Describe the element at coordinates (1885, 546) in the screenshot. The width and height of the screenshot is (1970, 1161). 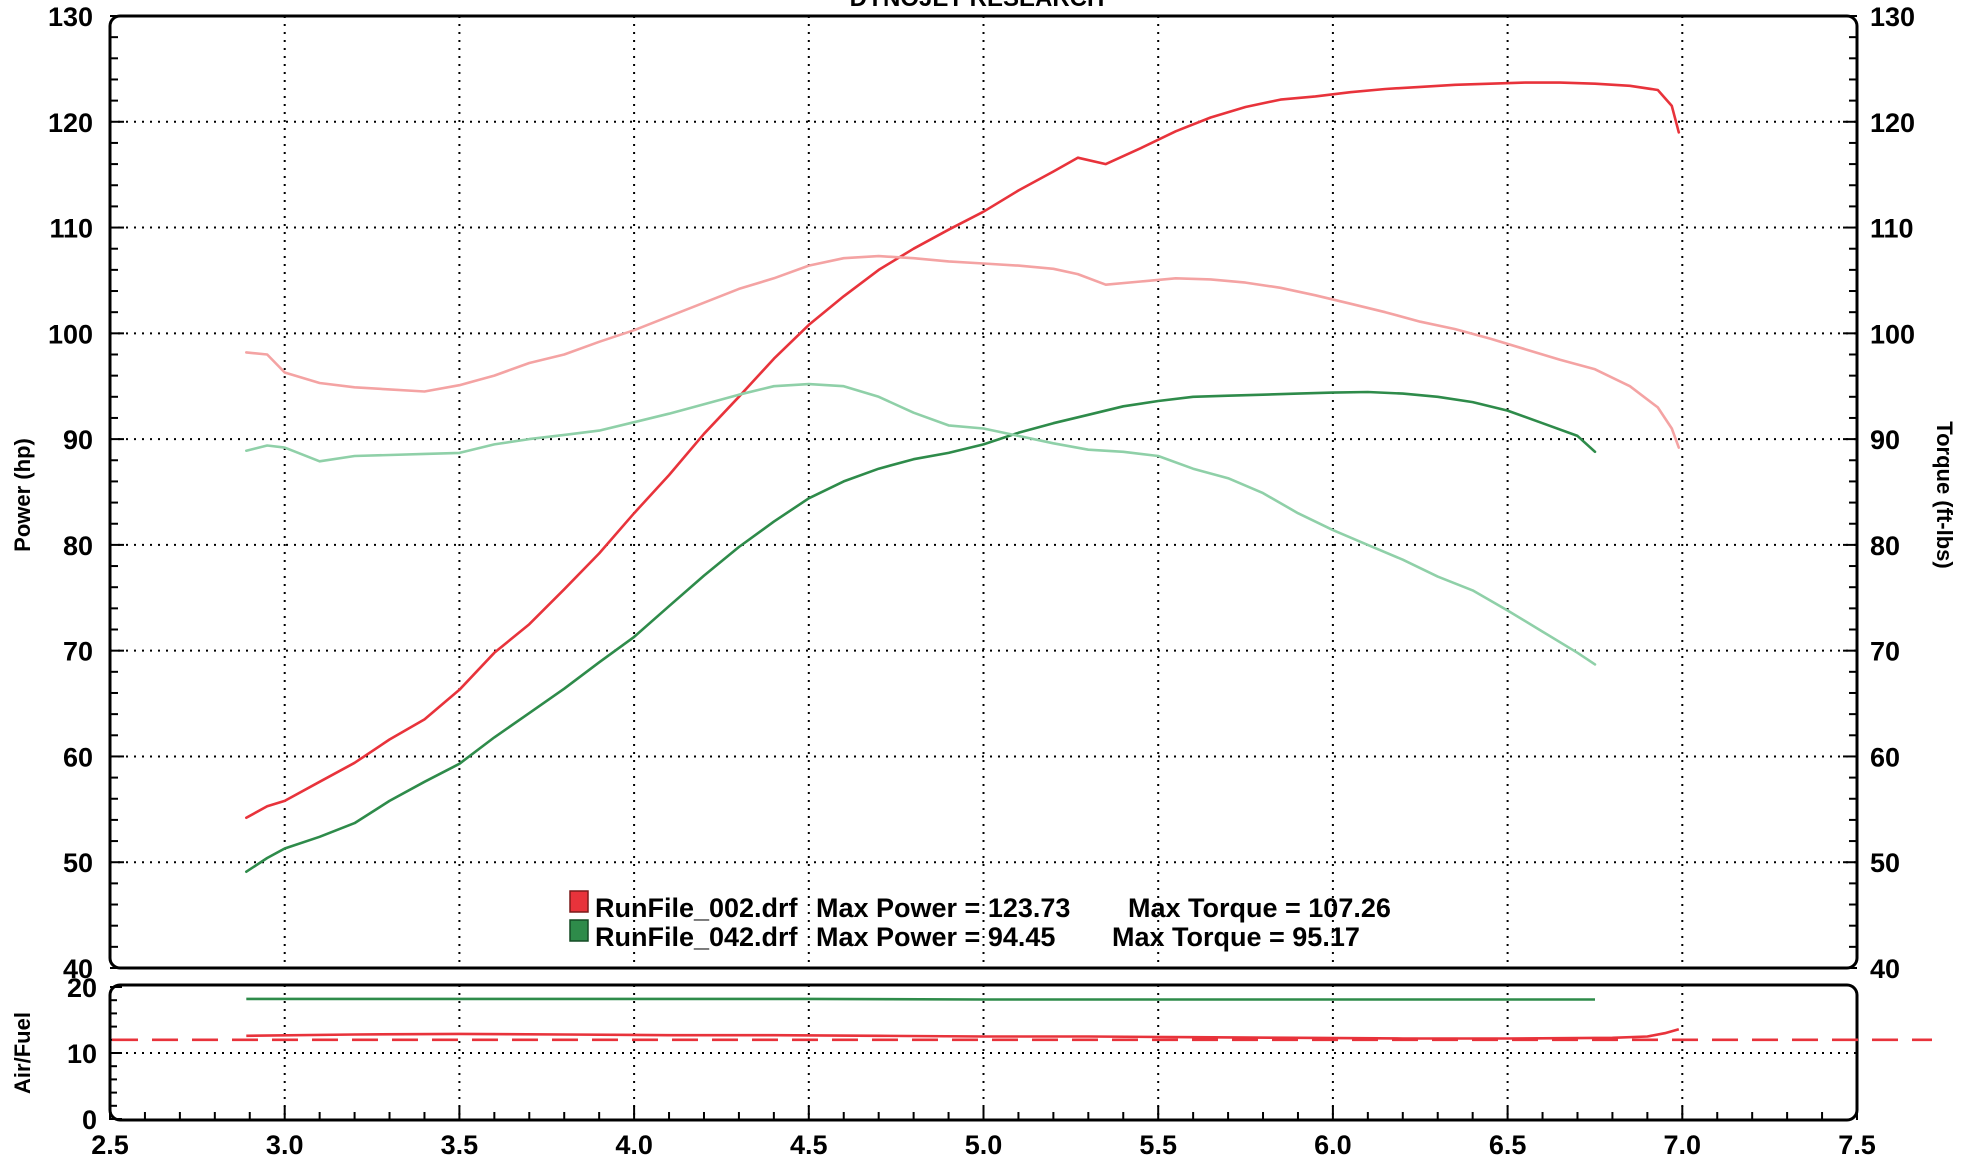
I see `torque-tick-label: 80` at that location.